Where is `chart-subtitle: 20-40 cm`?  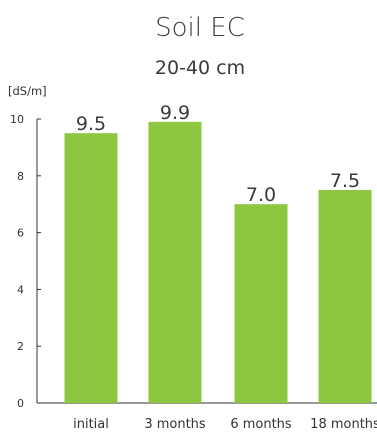
chart-subtitle: 20-40 cm is located at coordinates (200, 68).